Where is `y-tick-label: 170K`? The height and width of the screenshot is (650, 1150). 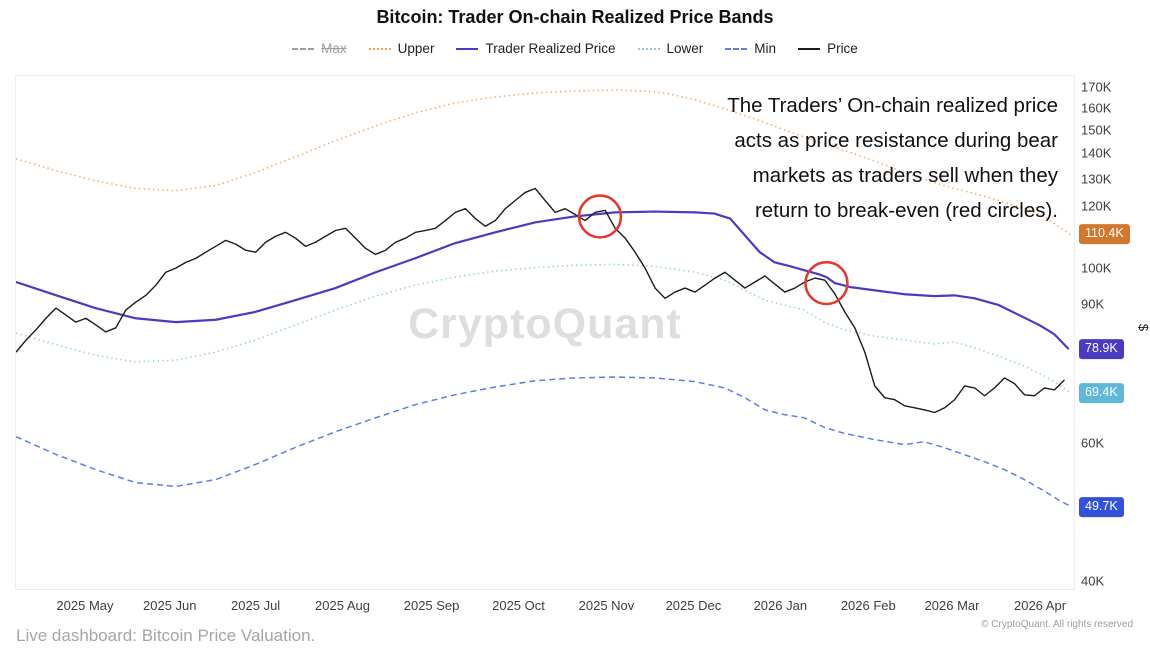
y-tick-label: 170K is located at coordinates (1096, 87).